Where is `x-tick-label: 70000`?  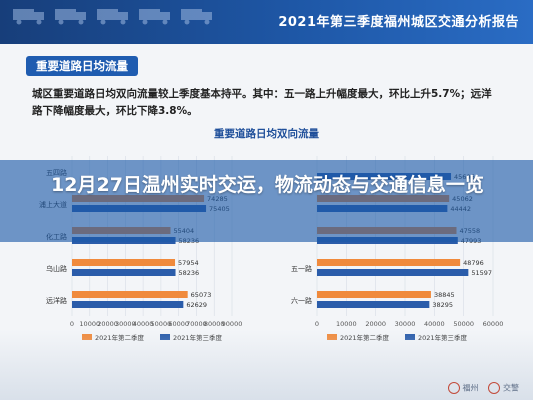 x-tick-label: 70000 is located at coordinates (196, 324).